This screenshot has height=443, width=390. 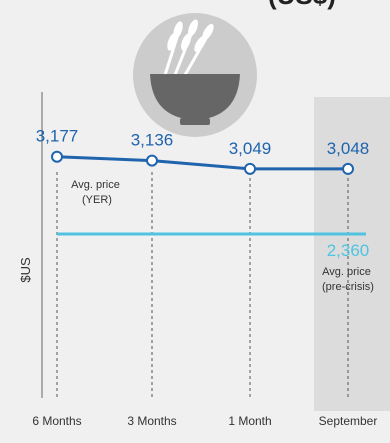 I want to click on chart-title: (US$), so click(x=302, y=5).